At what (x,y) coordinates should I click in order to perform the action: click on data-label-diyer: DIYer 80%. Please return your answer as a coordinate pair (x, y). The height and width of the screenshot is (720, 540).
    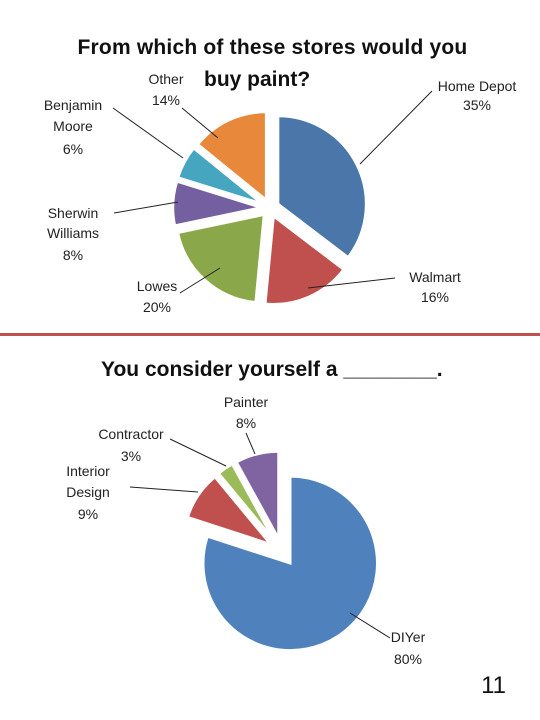
    Looking at the image, I should click on (408, 648).